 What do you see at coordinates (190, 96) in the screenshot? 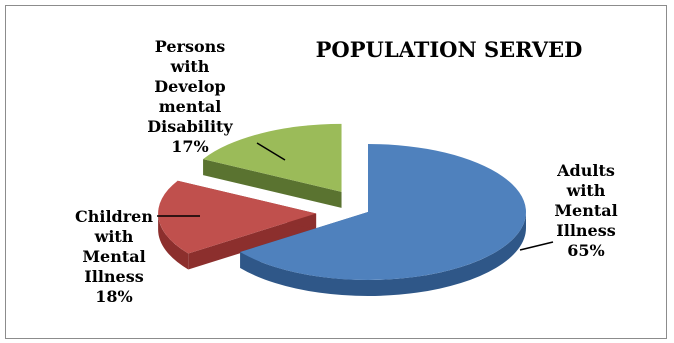
I see `slice-label: Persons with Develop mental Disability 17%` at bounding box center [190, 96].